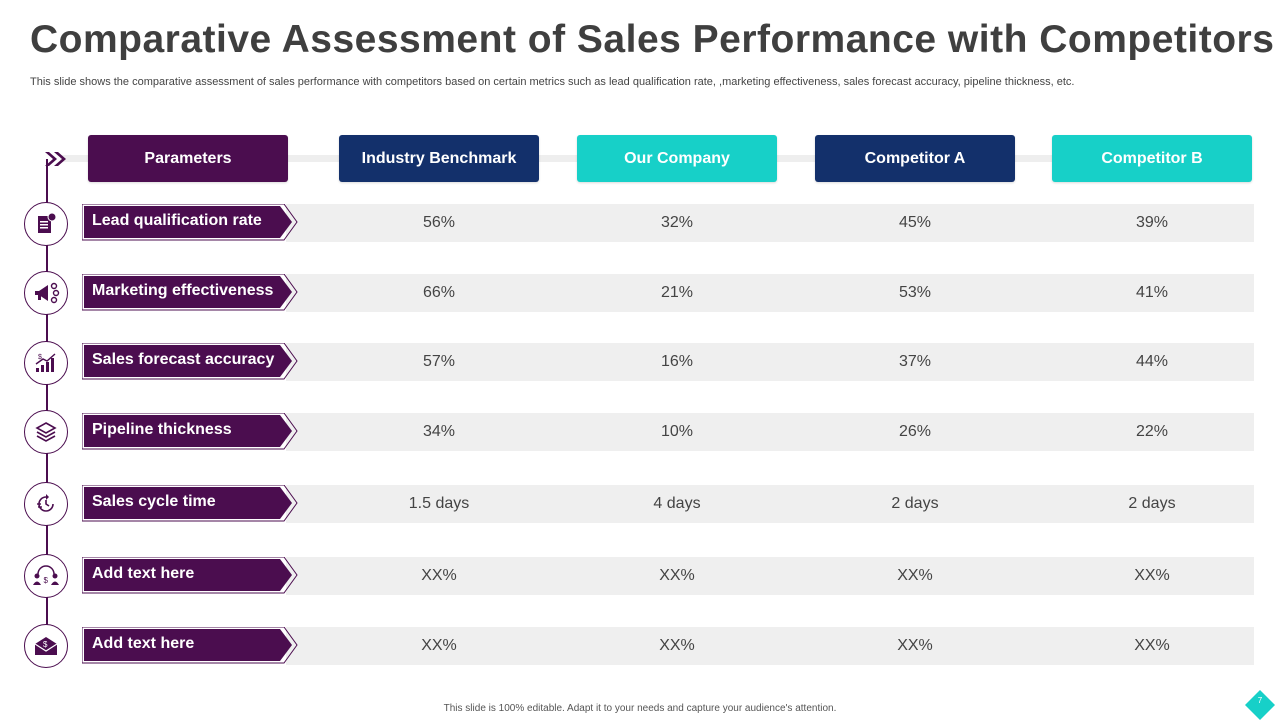  Describe the element at coordinates (190, 433) in the screenshot. I see `parameter-label: Pipeline thickness` at that location.